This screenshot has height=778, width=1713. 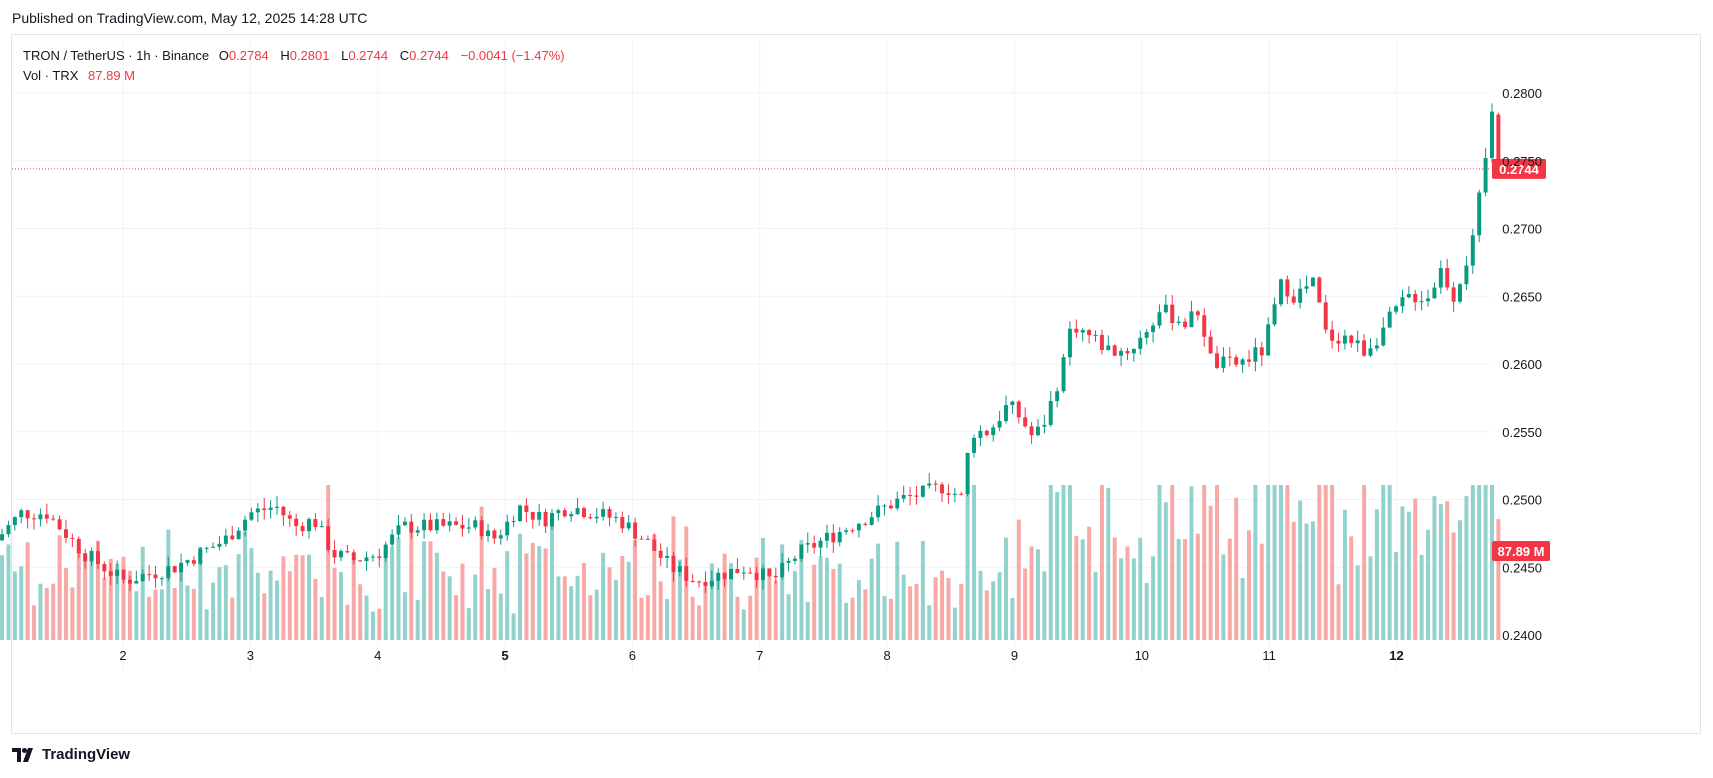 What do you see at coordinates (1522, 161) in the screenshot?
I see `y-tick-label: 0.2750` at bounding box center [1522, 161].